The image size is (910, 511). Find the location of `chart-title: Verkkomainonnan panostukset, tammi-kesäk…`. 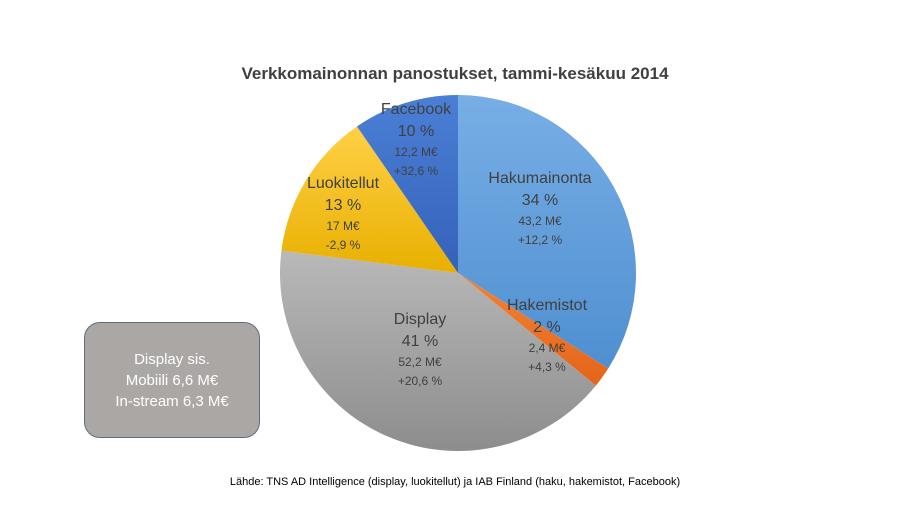

chart-title: Verkkomainonnan panostukset, tammi-kesäk… is located at coordinates (455, 73).